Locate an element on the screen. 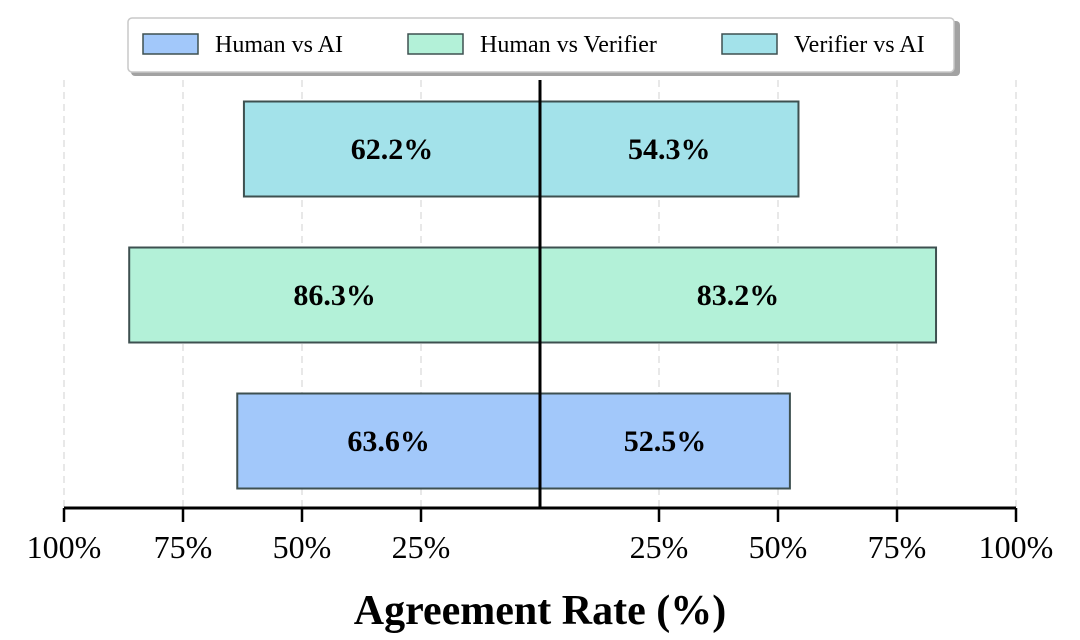  bar-group: 62.2% 54.3% is located at coordinates (521, 149).